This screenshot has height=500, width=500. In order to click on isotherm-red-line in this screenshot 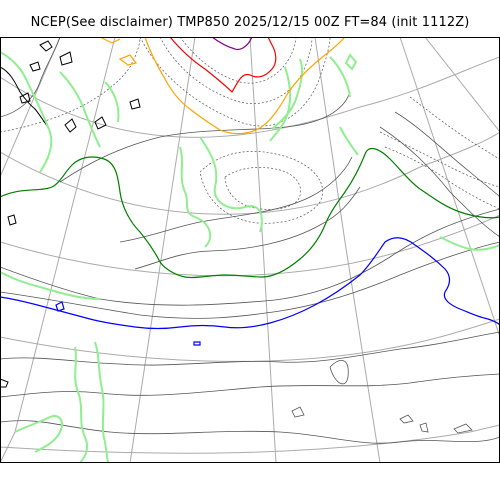, I will do `click(223, 65)`.